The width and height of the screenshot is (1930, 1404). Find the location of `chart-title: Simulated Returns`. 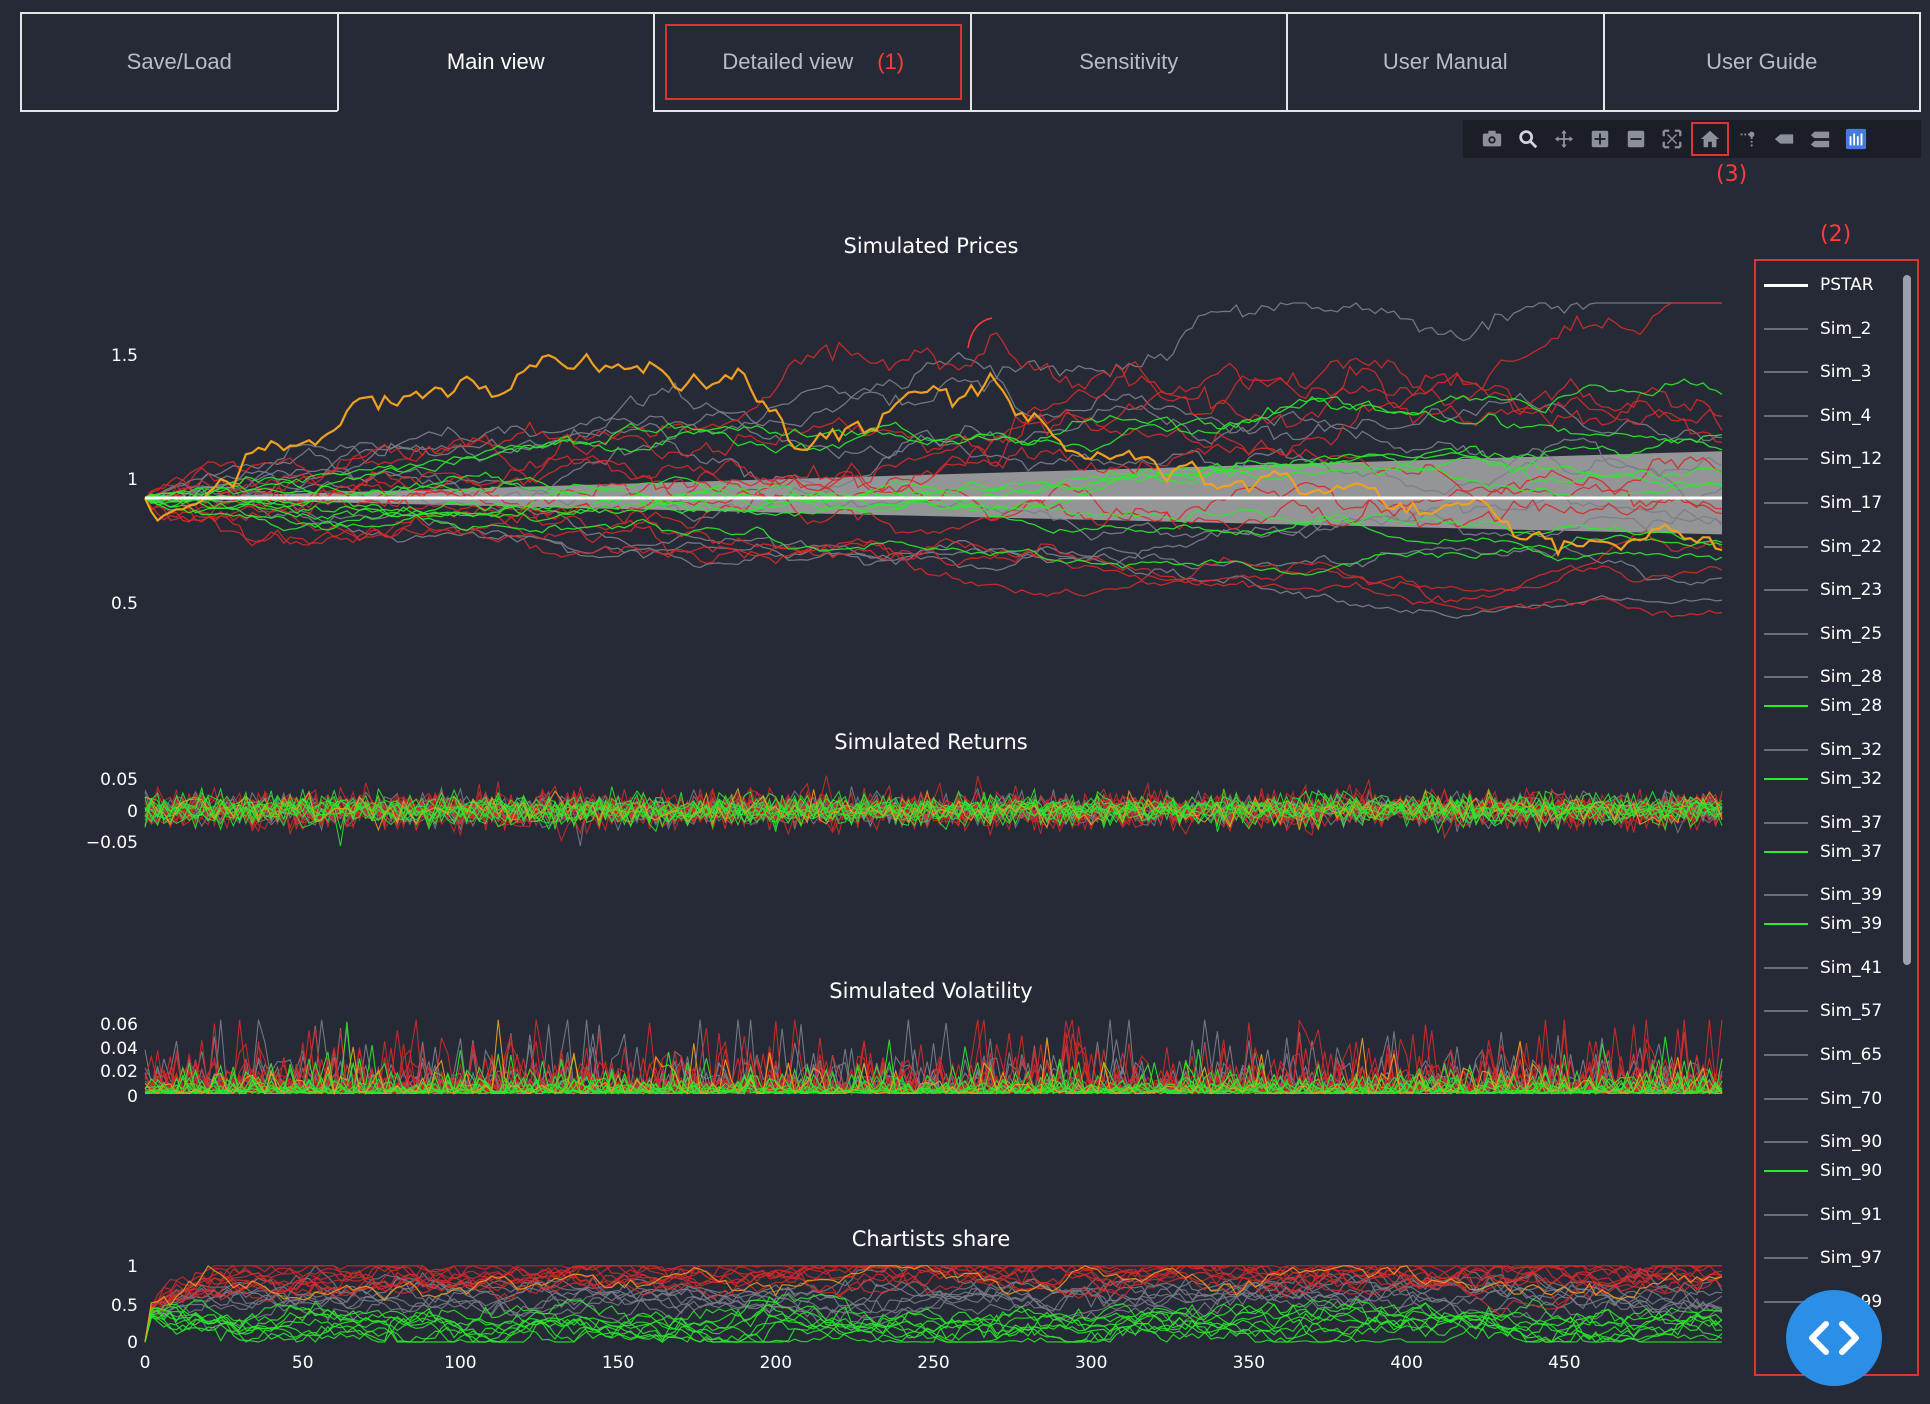

chart-title: Simulated Returns is located at coordinates (930, 742).